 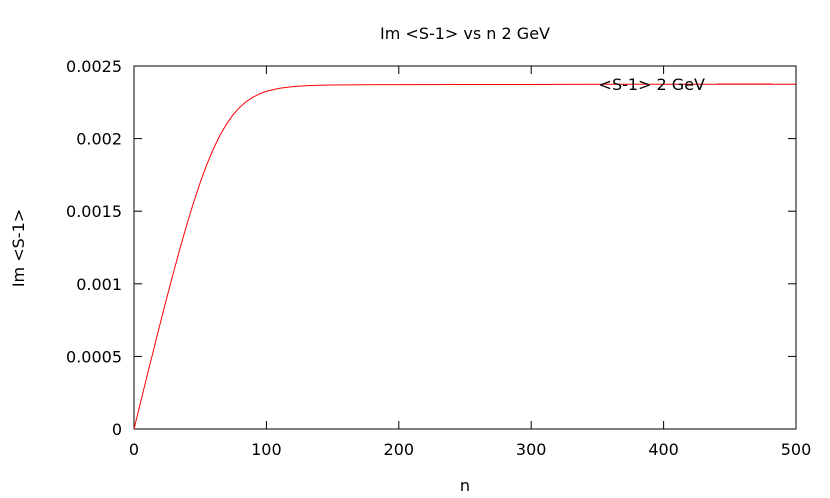 What do you see at coordinates (99, 139) in the screenshot?
I see `y-tick-label: 0.002` at bounding box center [99, 139].